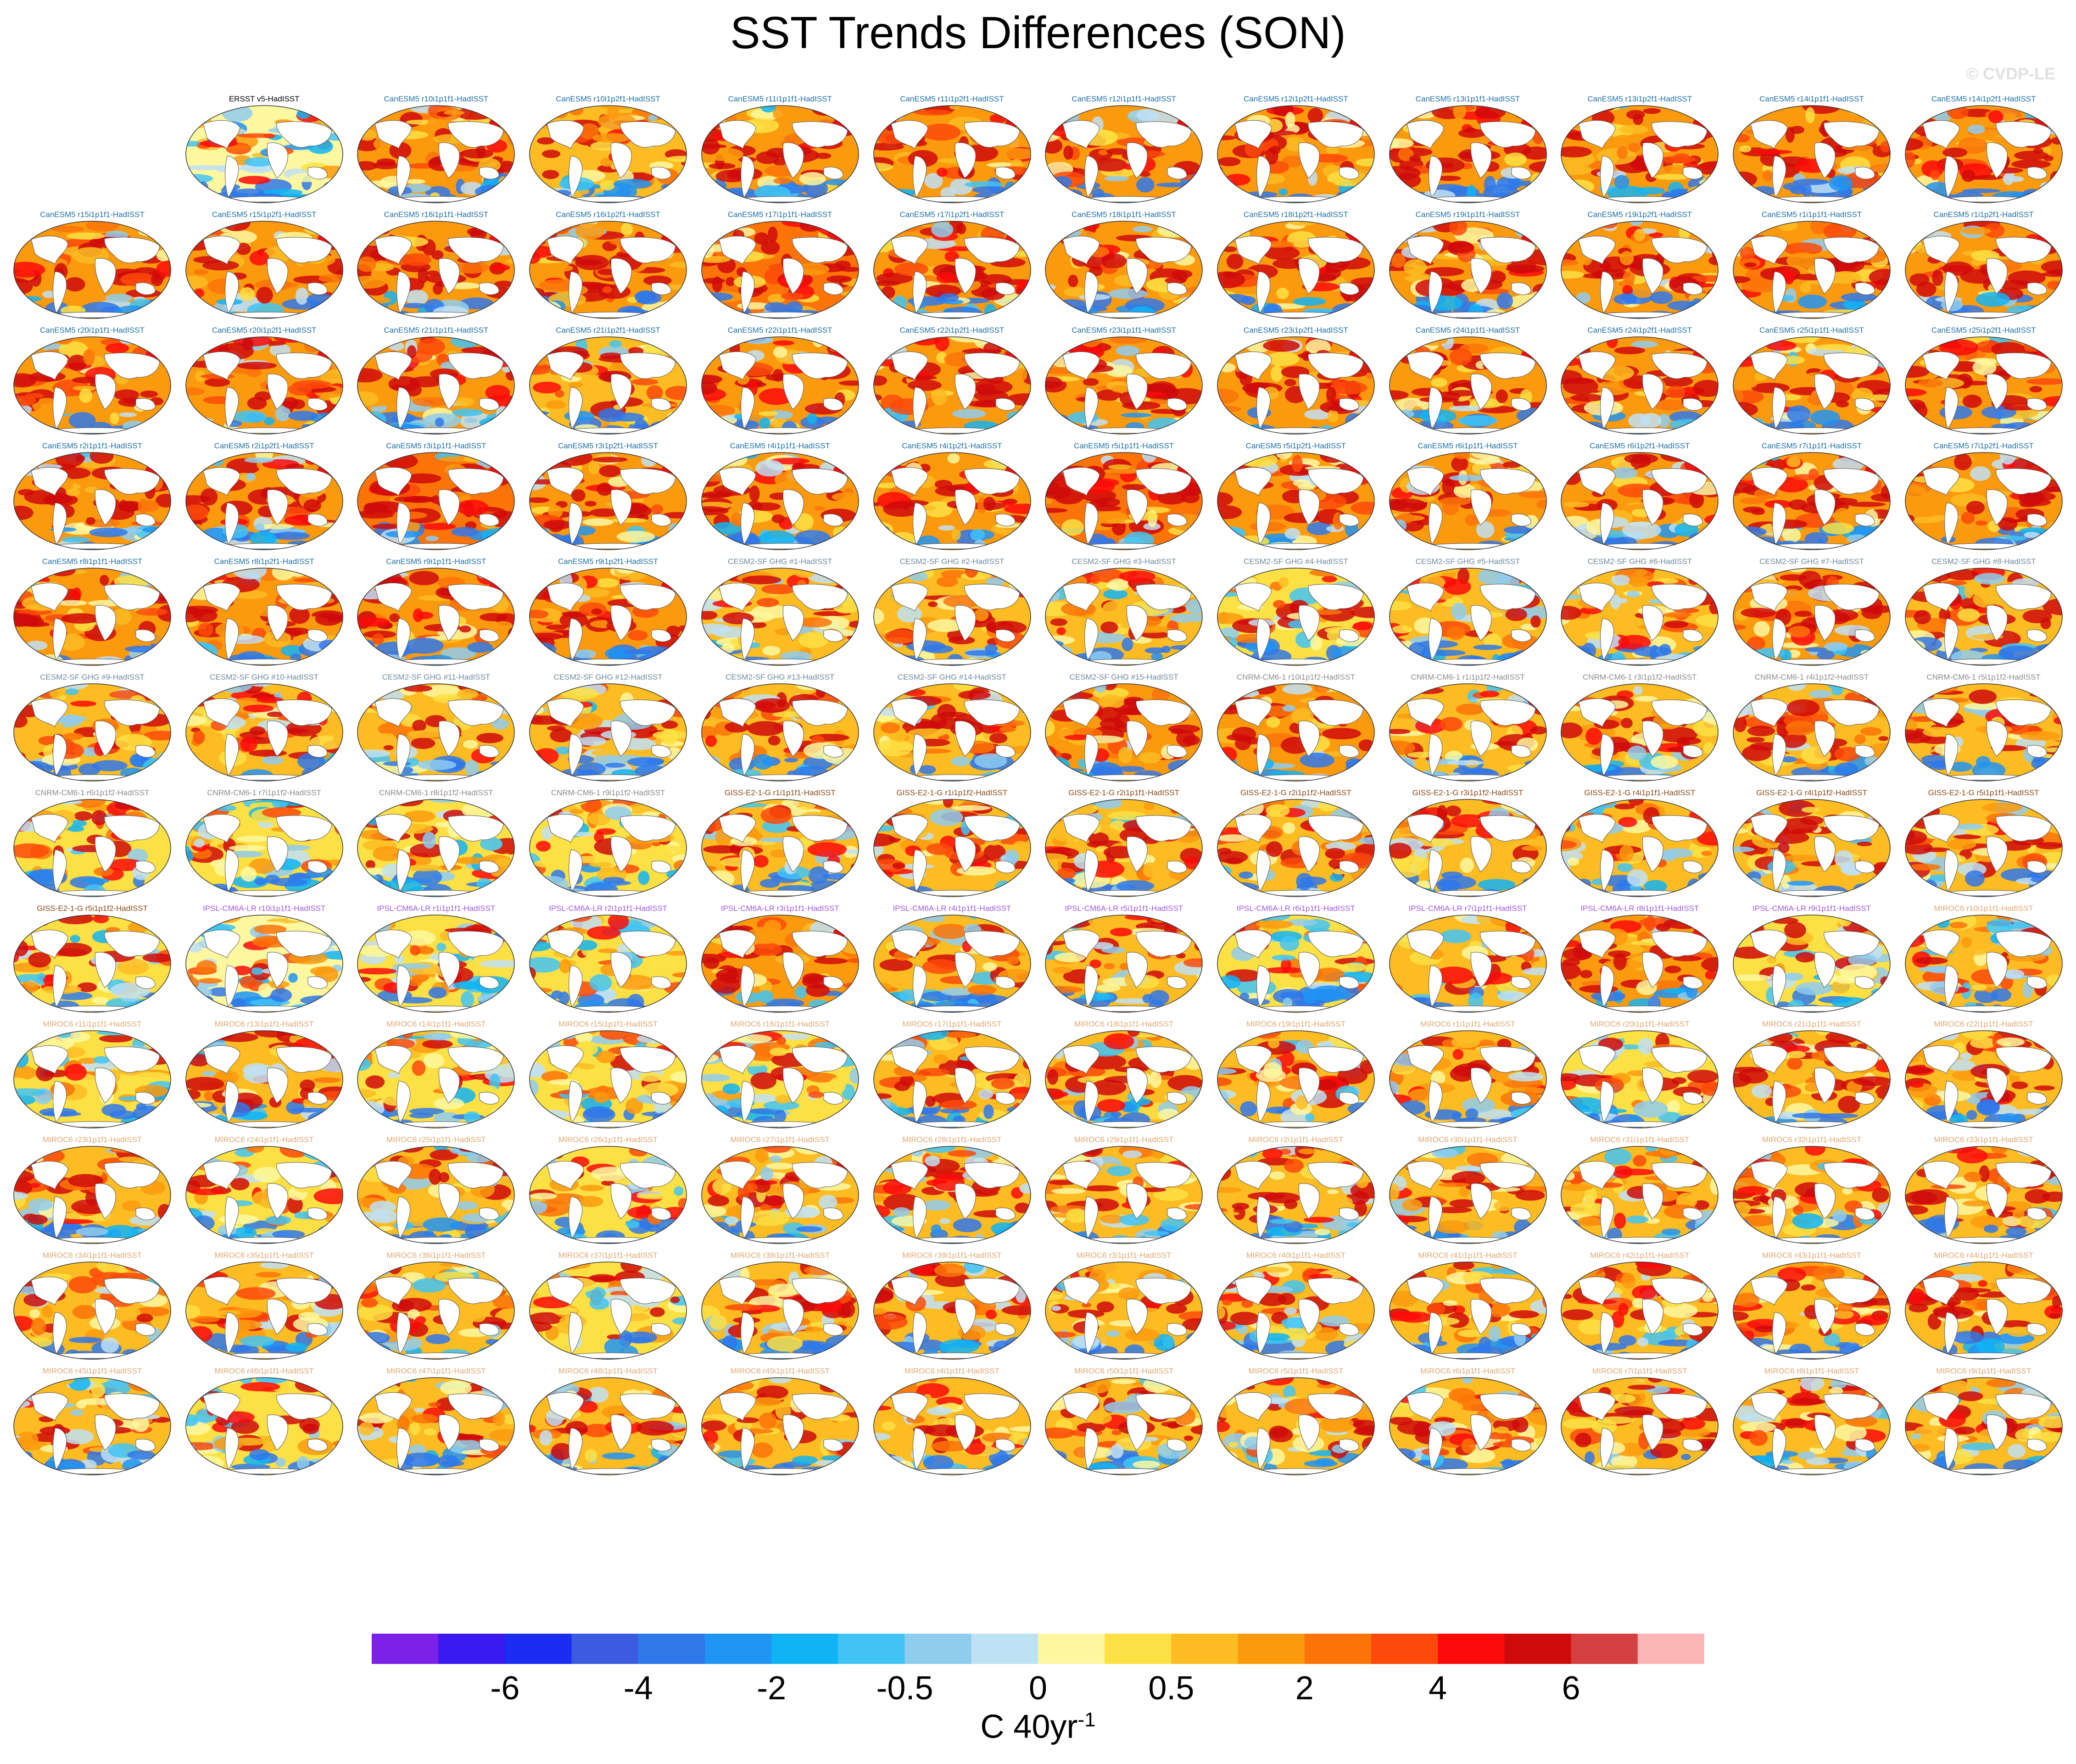  What do you see at coordinates (436, 908) in the screenshot?
I see `panel-label: IPSL-CM6A-LR r1i1p1f1-HadISST` at bounding box center [436, 908].